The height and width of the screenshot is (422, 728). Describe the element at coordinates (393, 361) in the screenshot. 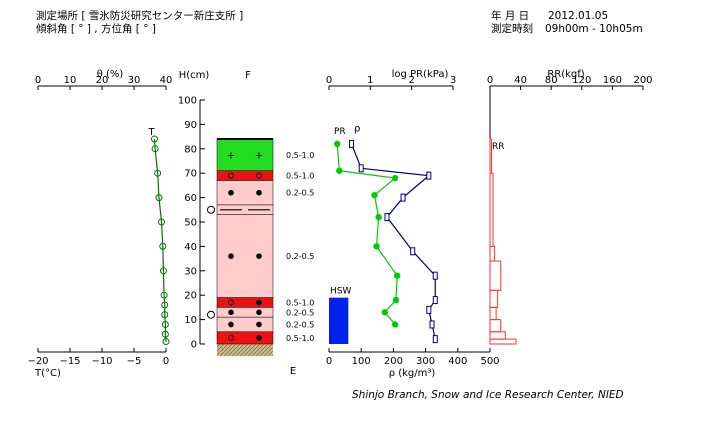

I see `density-bottom-tick-label: 200` at that location.